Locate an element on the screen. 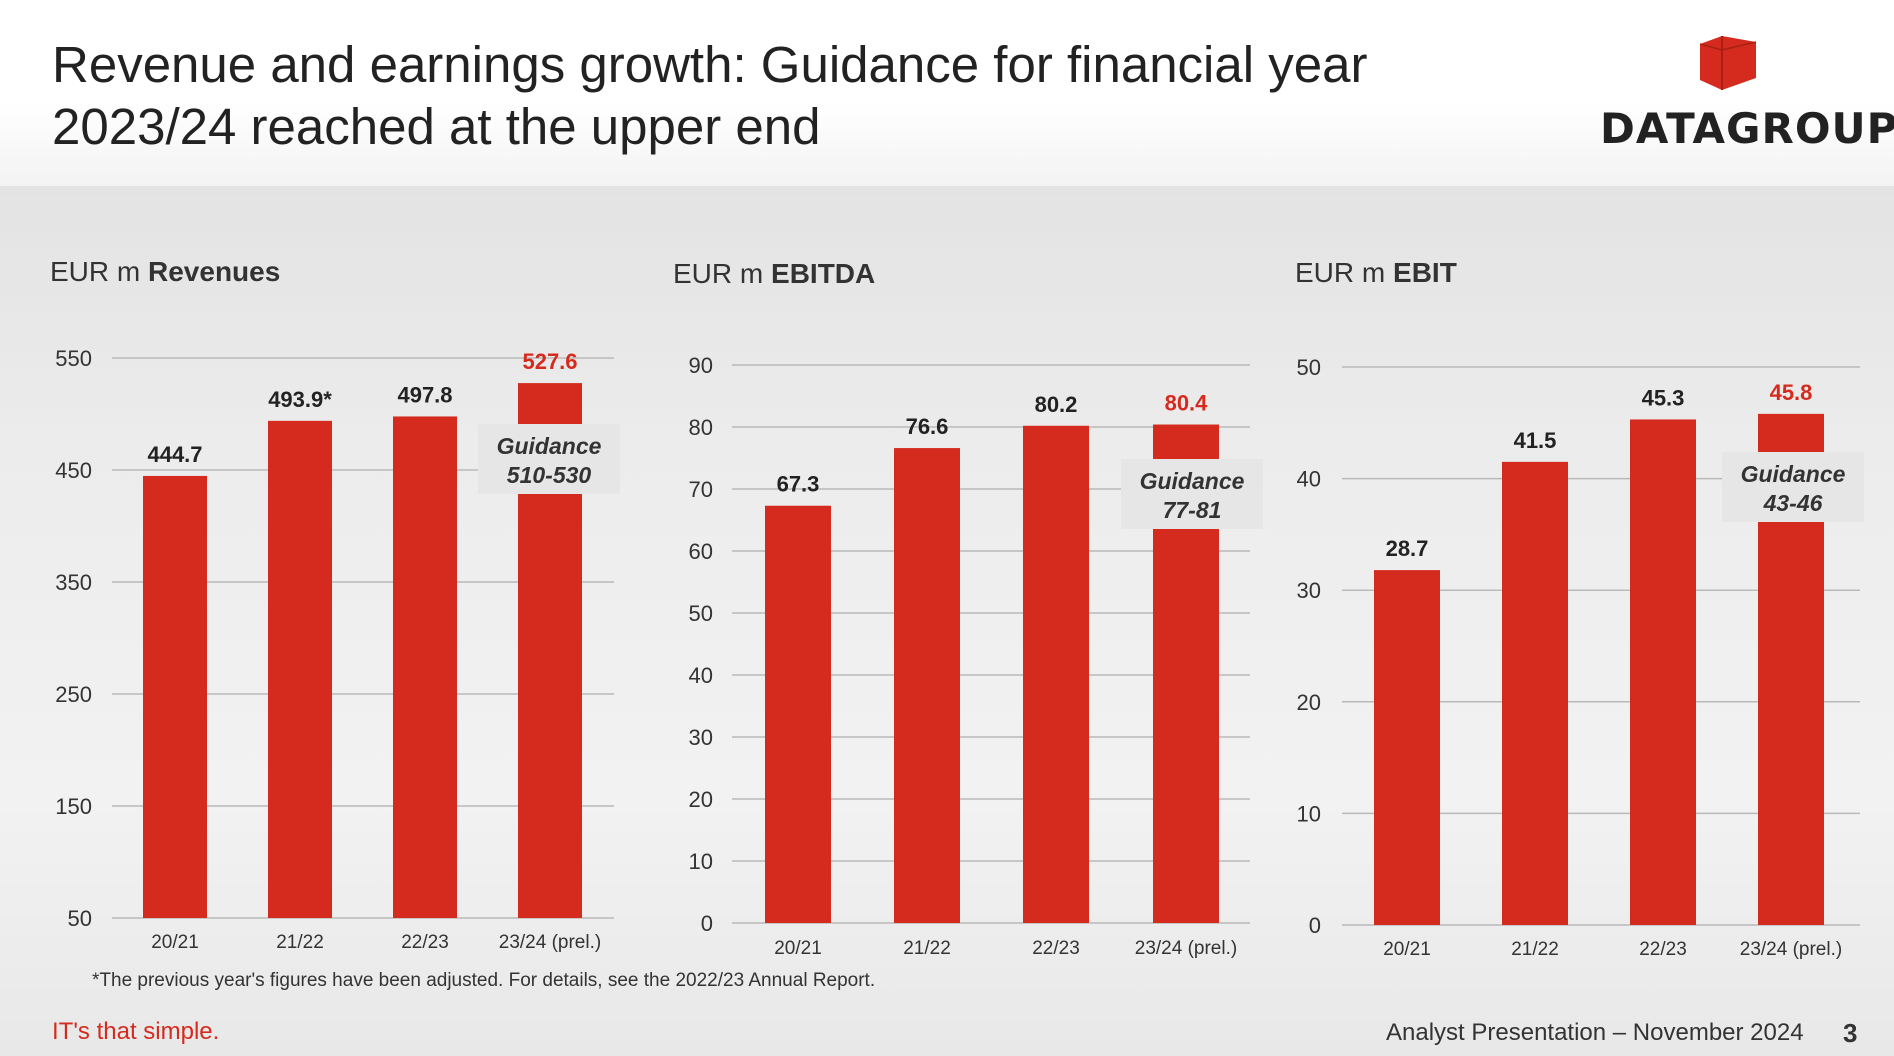 Image resolution: width=1894 pixels, height=1056 pixels. y-tick-label: 90 is located at coordinates (701, 365).